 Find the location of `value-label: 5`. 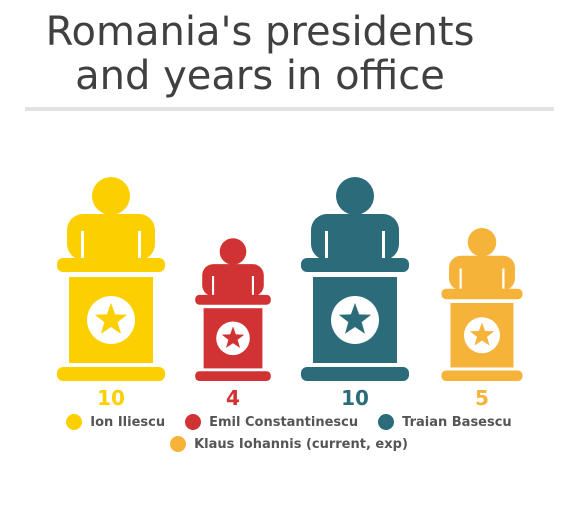

value-label: 5 is located at coordinates (482, 398).